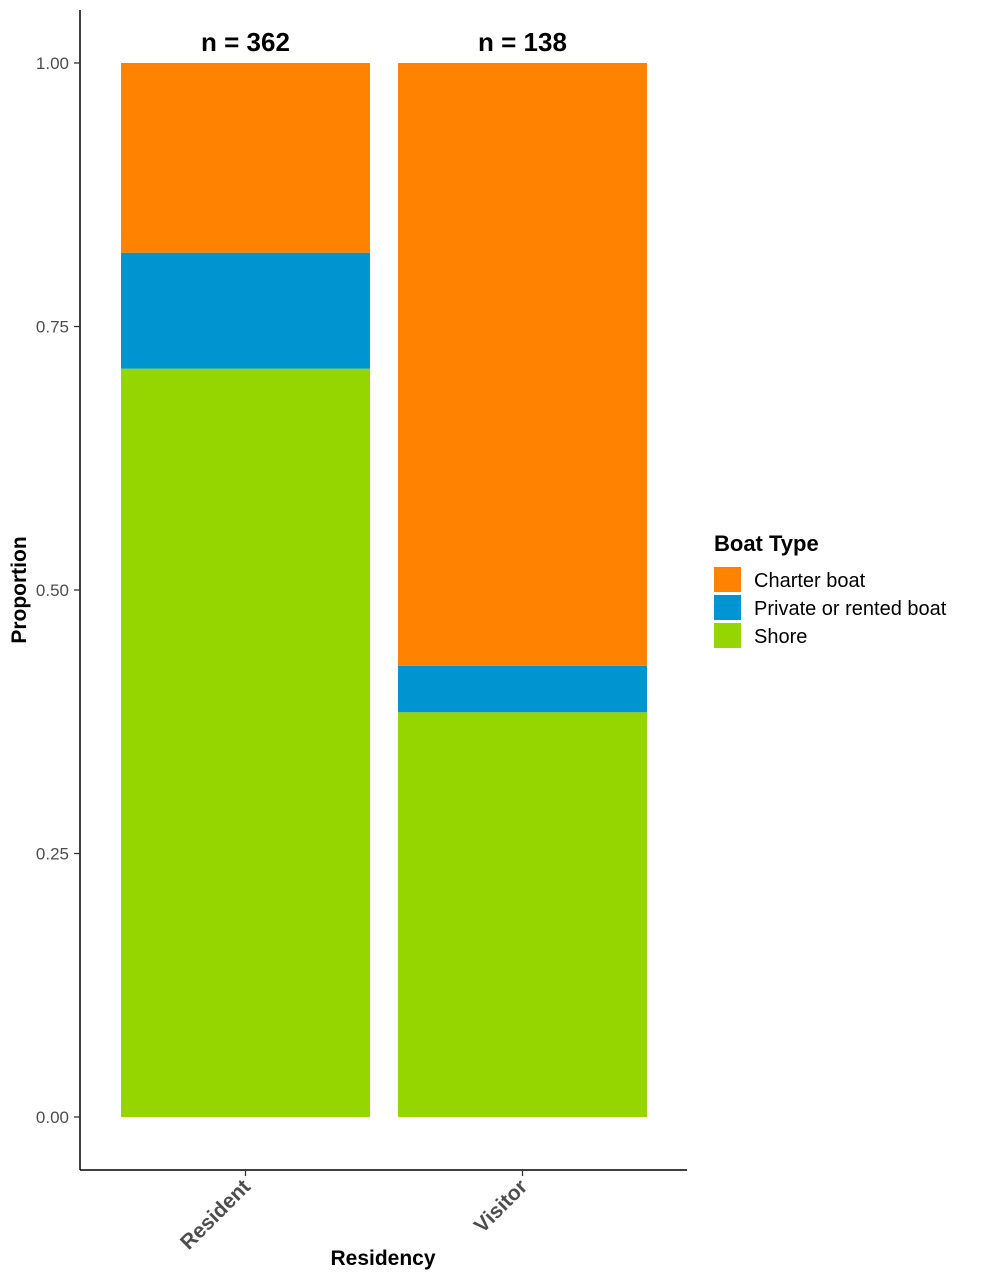  Describe the element at coordinates (382, 1258) in the screenshot. I see `x-axis-title: Residency` at that location.